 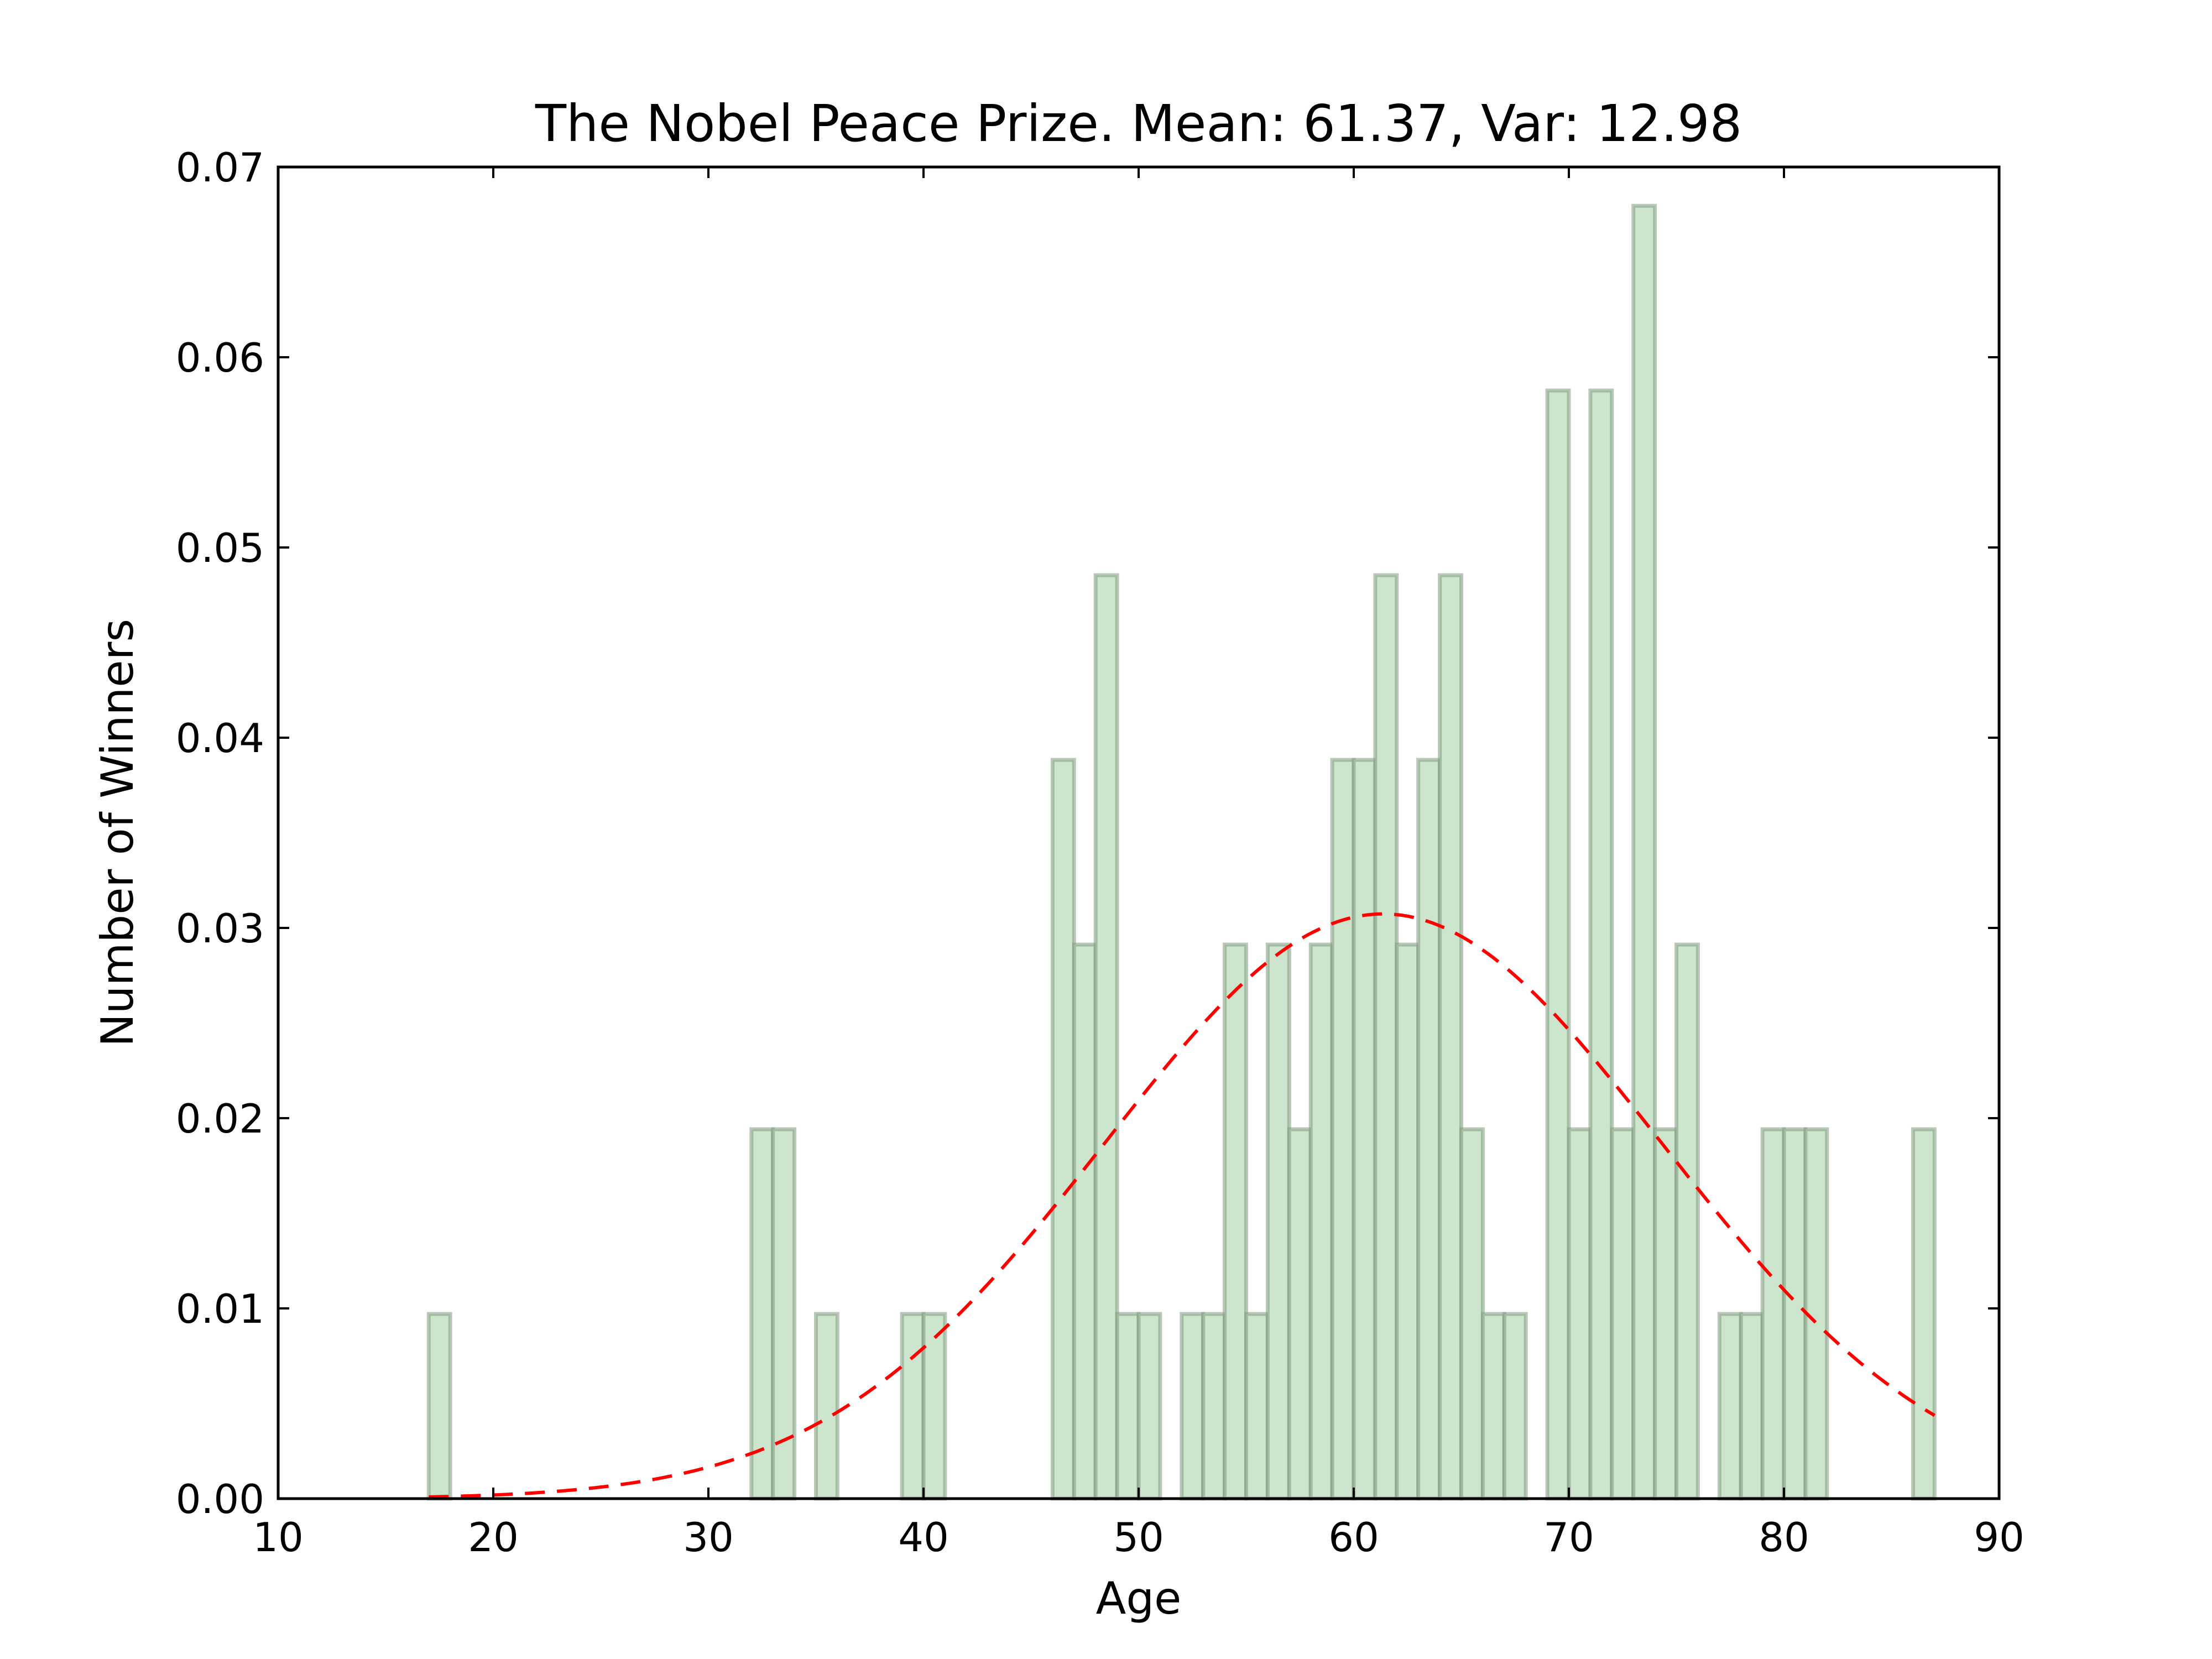 What do you see at coordinates (1784, 1537) in the screenshot?
I see `x-tick-label: 80` at bounding box center [1784, 1537].